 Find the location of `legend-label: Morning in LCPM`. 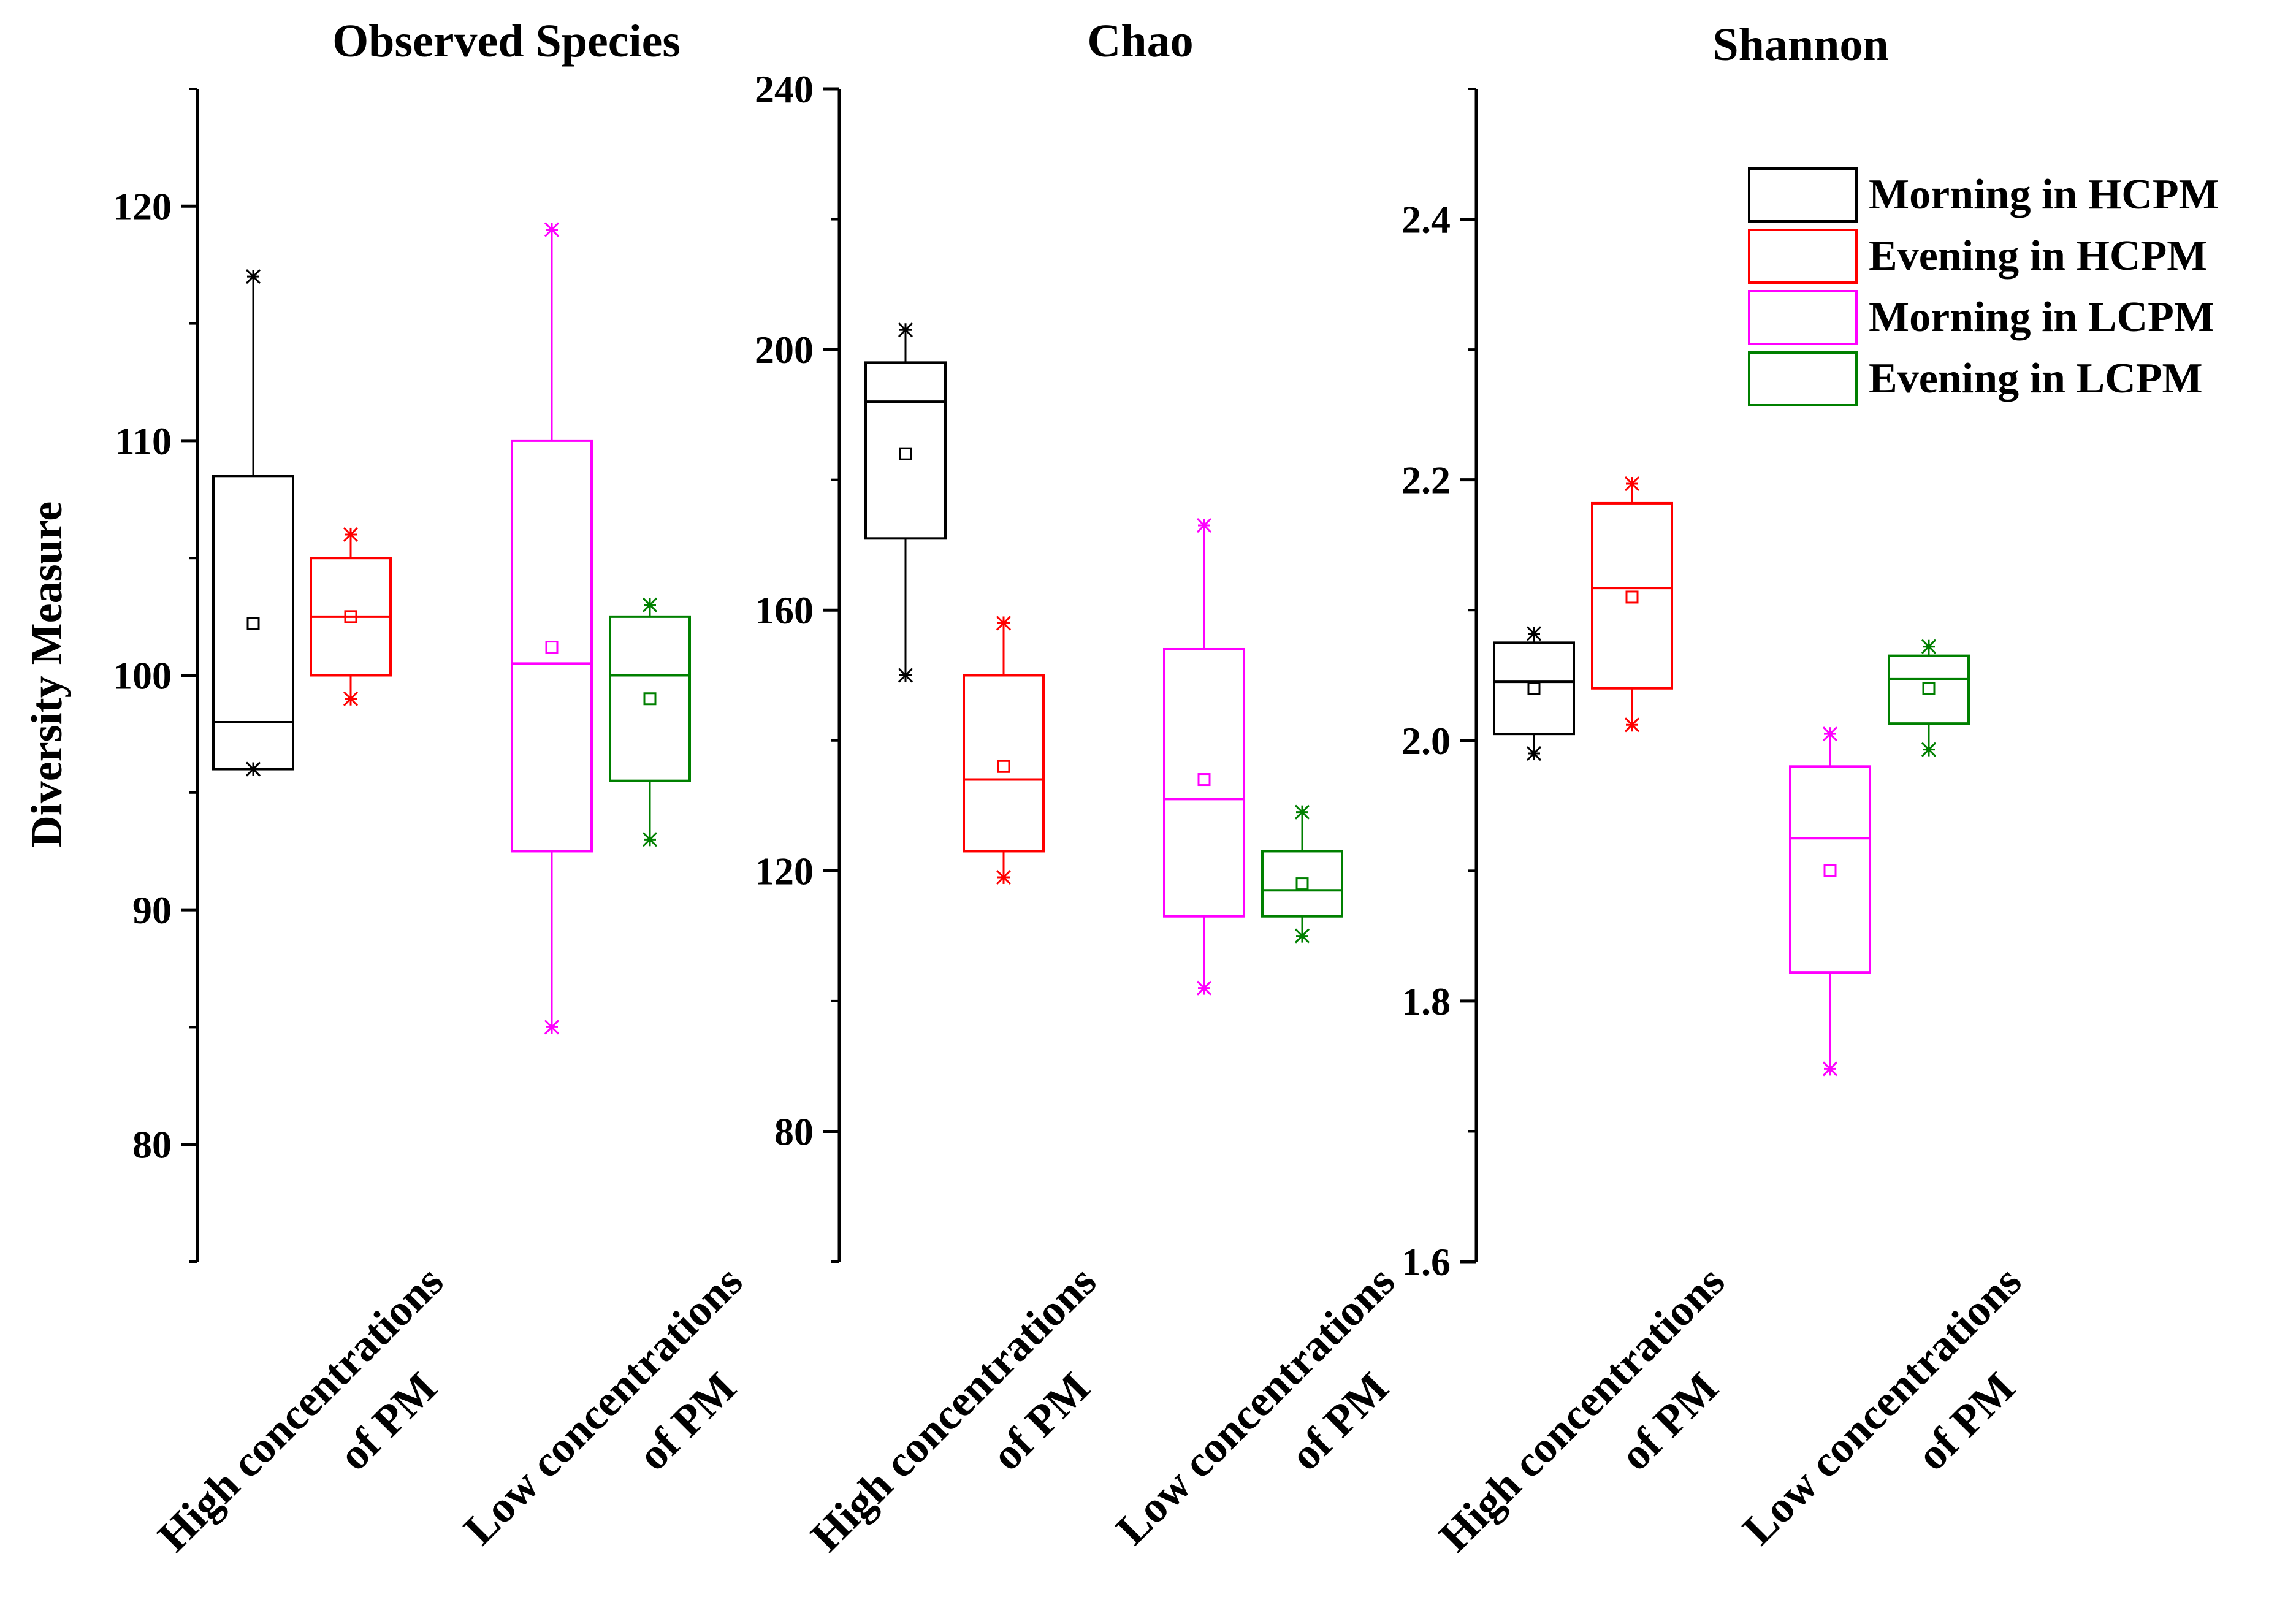

legend-label: Morning in LCPM is located at coordinates (2042, 317).